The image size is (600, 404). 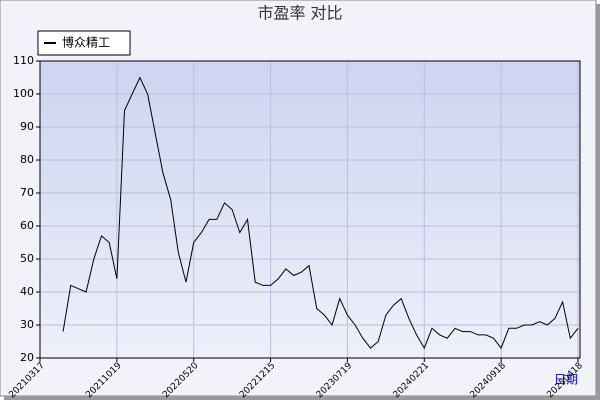 I want to click on y-tick-label: 70, so click(x=27, y=192).